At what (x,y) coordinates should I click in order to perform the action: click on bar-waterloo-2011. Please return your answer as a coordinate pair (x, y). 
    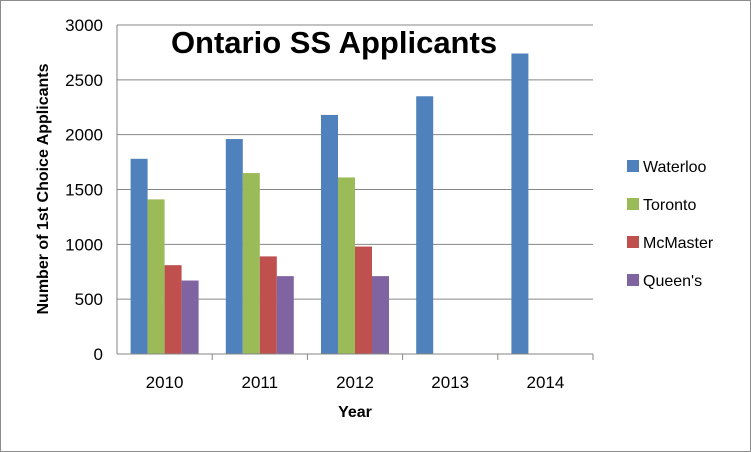
    Looking at the image, I should click on (234, 246).